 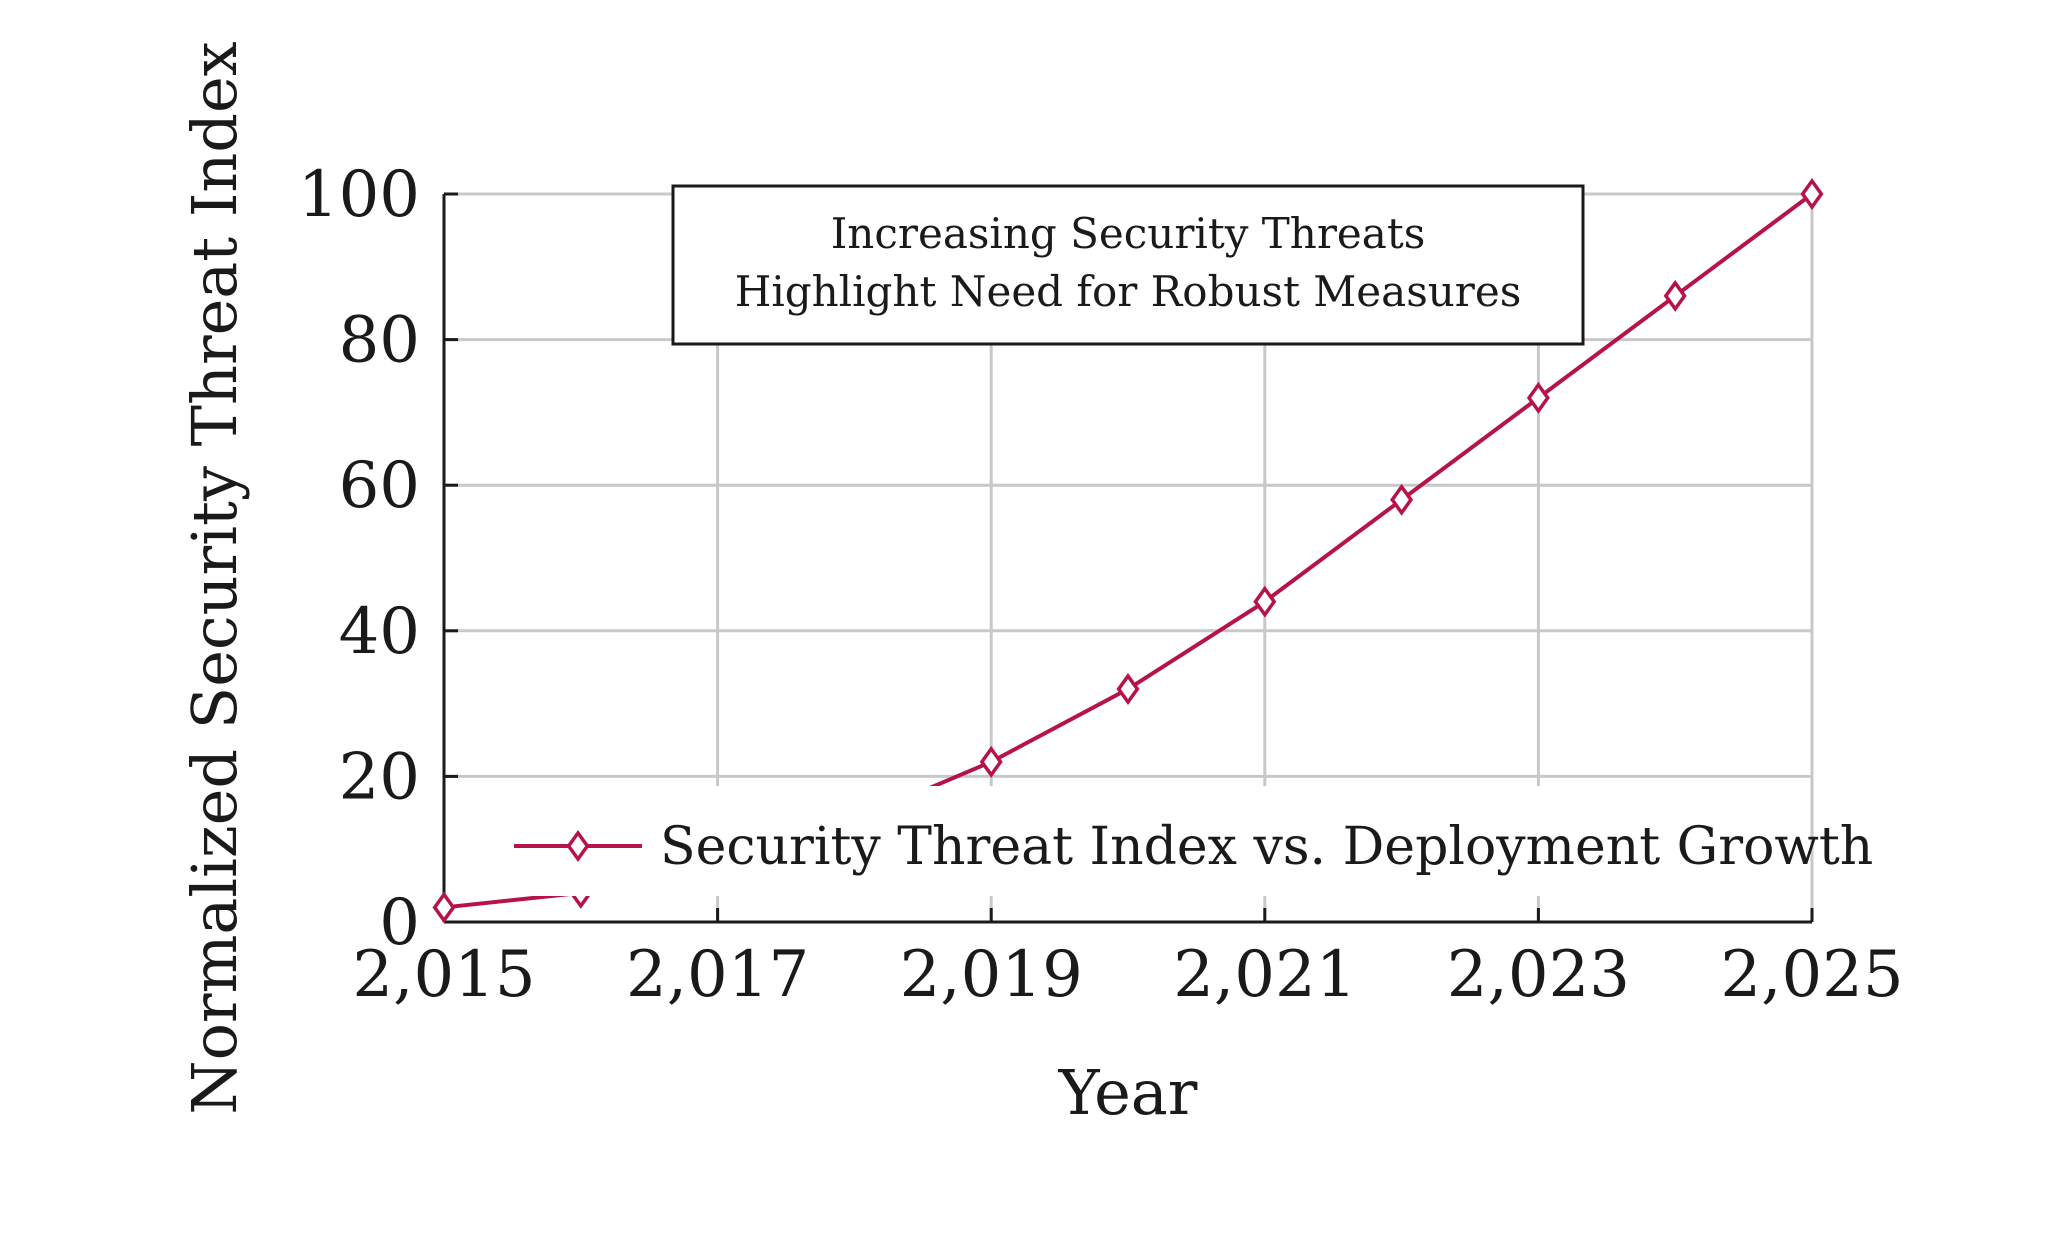 I want to click on x-tick-label: 2,019, so click(x=991, y=975).